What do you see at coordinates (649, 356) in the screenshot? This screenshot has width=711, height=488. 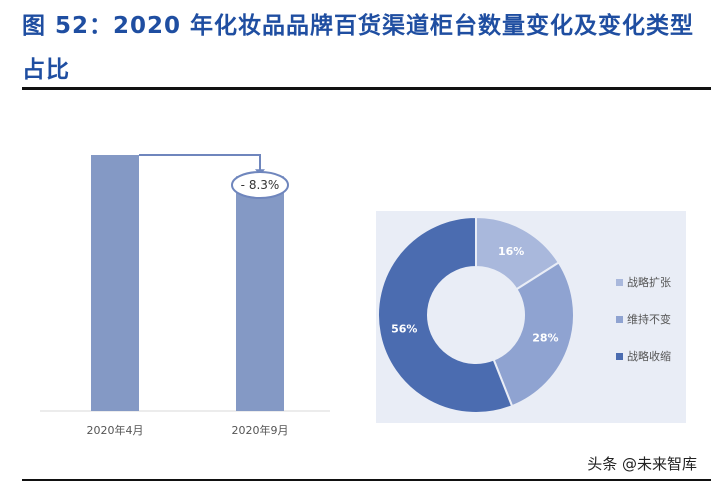 I see `legend-label: 战略收缩` at bounding box center [649, 356].